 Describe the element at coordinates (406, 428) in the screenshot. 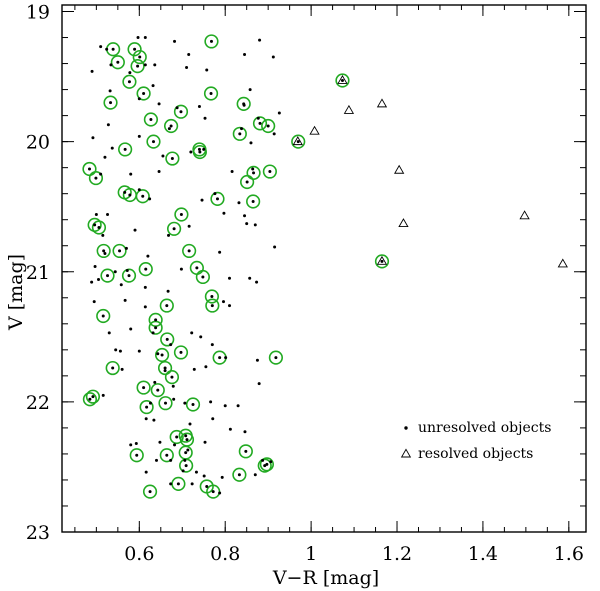

I see `legend-dot-marker` at that location.